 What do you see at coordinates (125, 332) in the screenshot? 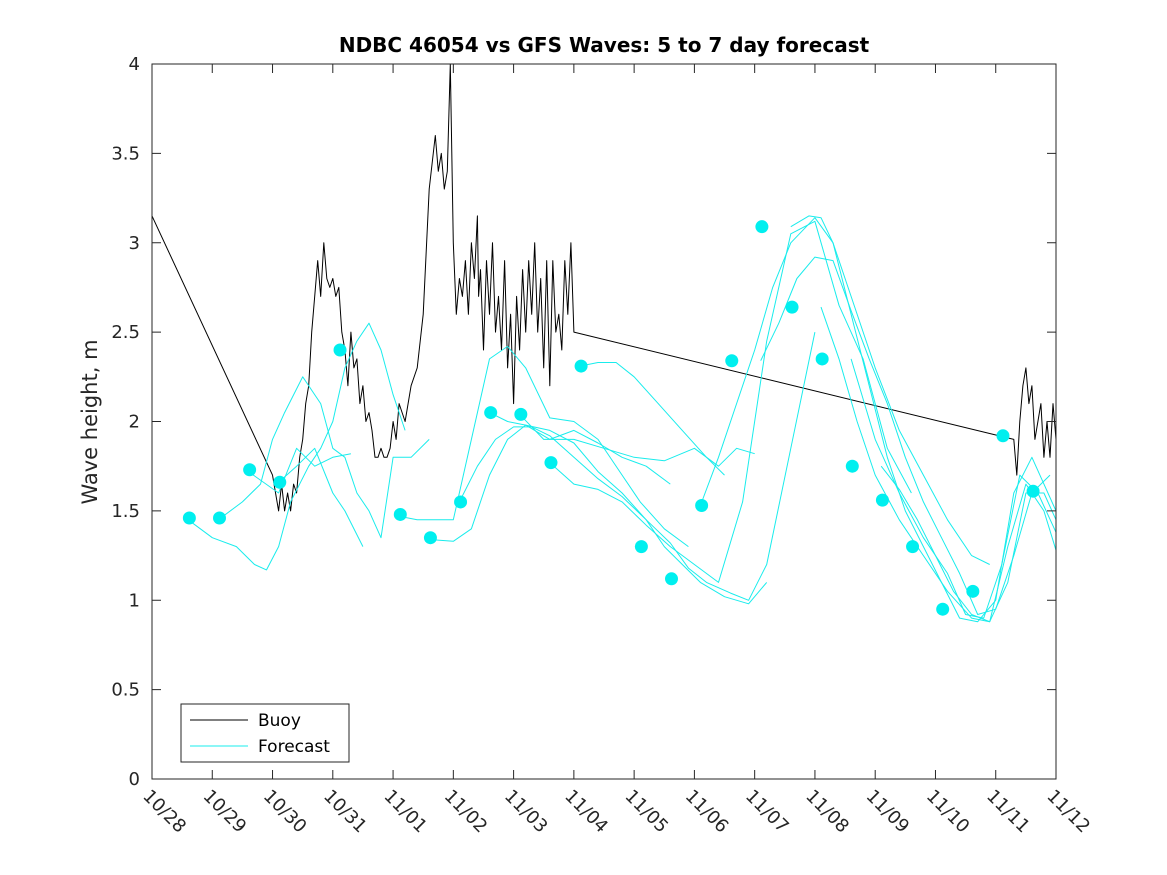
I see `y-tick-label: 2.5` at bounding box center [125, 332].